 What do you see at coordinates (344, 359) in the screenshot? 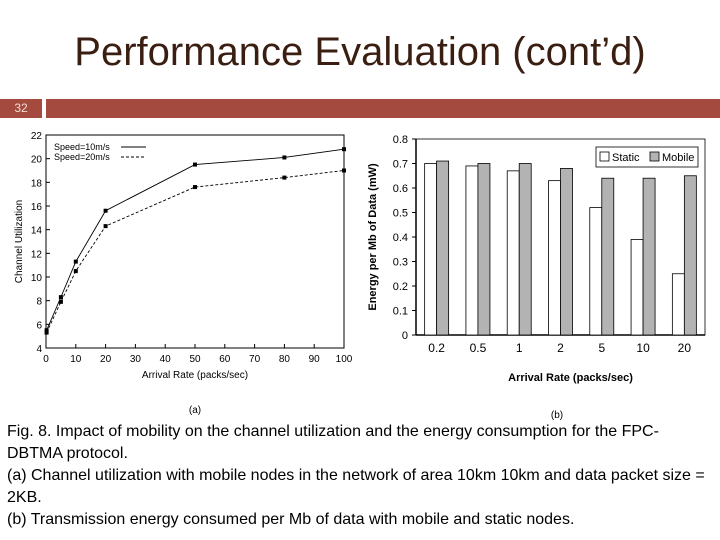
I see `x-tick-label: 100` at bounding box center [344, 359].